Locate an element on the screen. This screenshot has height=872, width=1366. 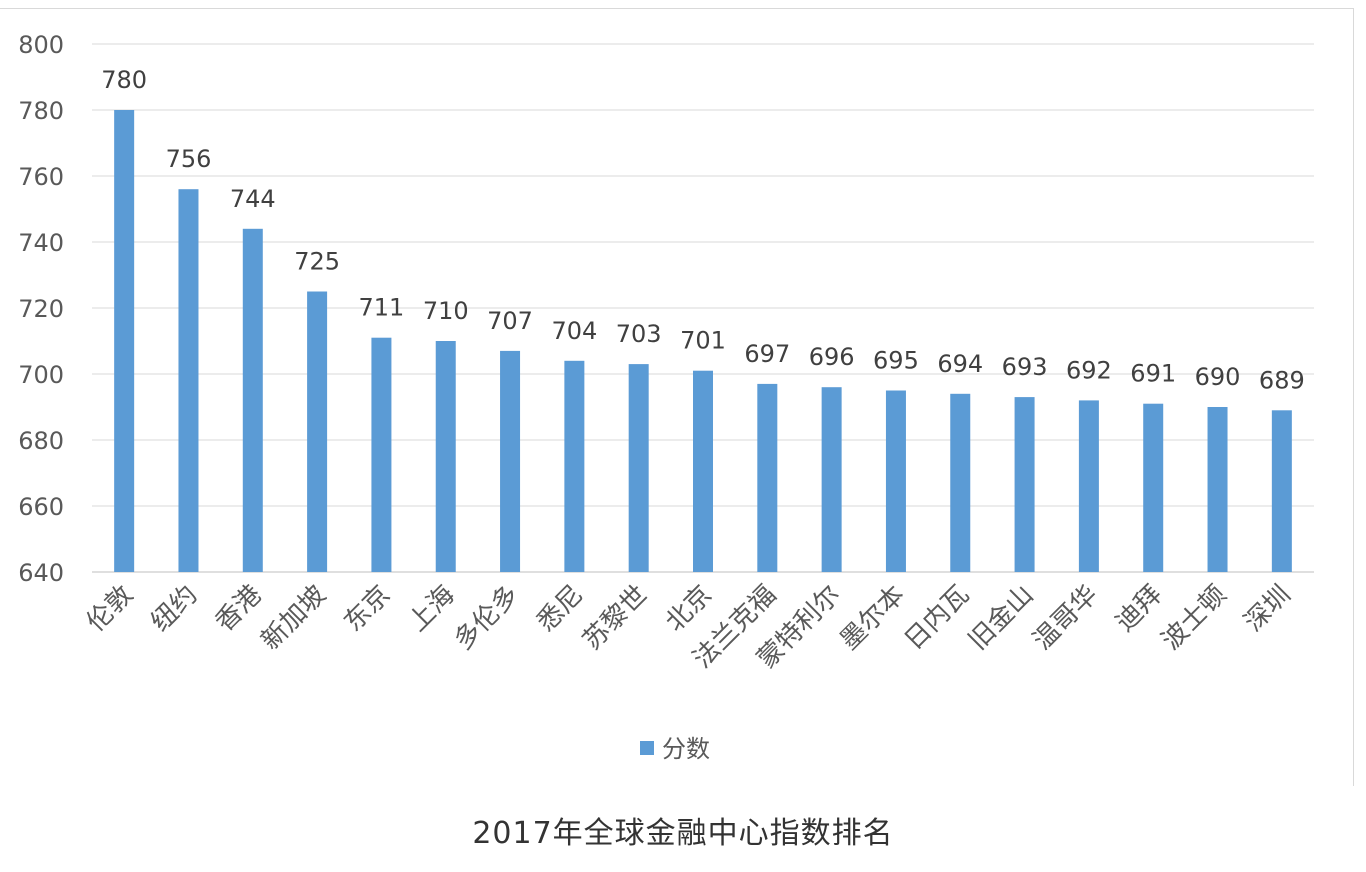
data-label: 744 is located at coordinates (253, 199).